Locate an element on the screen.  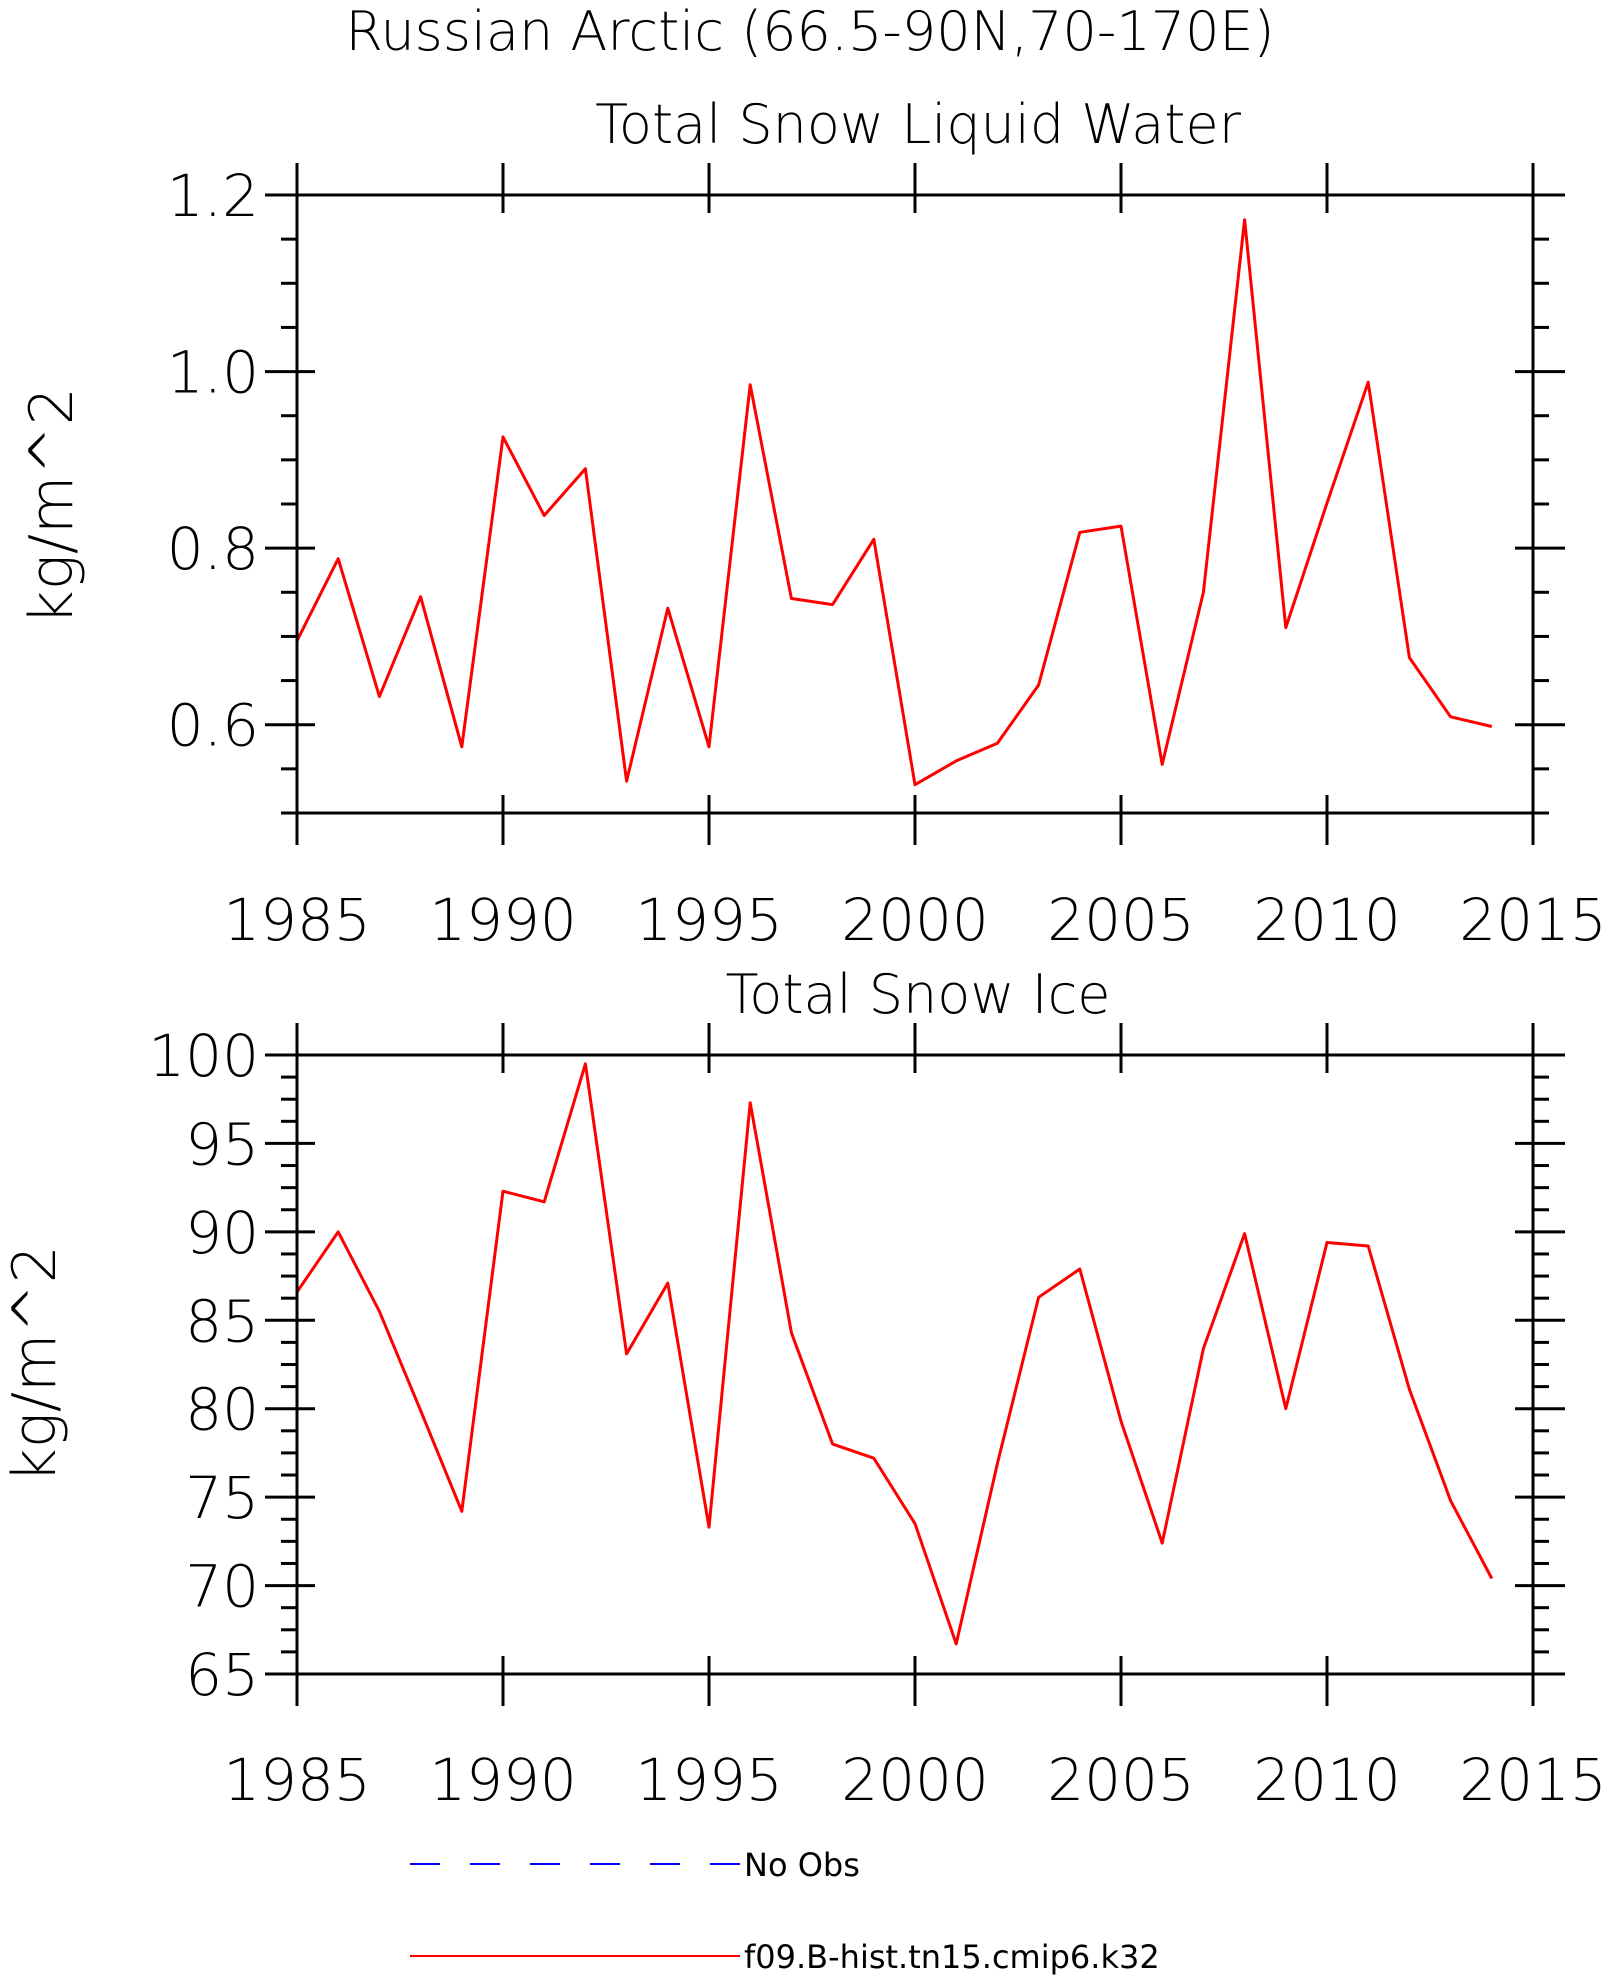
y-tick-label: 85 is located at coordinates (222, 1321).